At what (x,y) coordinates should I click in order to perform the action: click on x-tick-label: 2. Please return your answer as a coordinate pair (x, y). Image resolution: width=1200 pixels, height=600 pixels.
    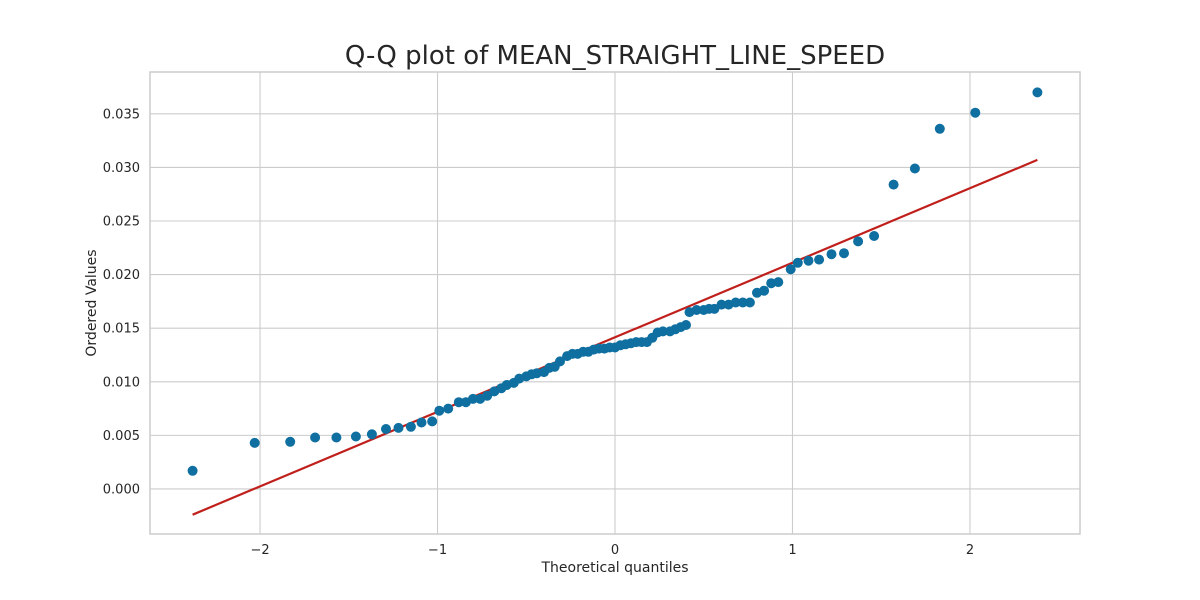
    Looking at the image, I should click on (970, 550).